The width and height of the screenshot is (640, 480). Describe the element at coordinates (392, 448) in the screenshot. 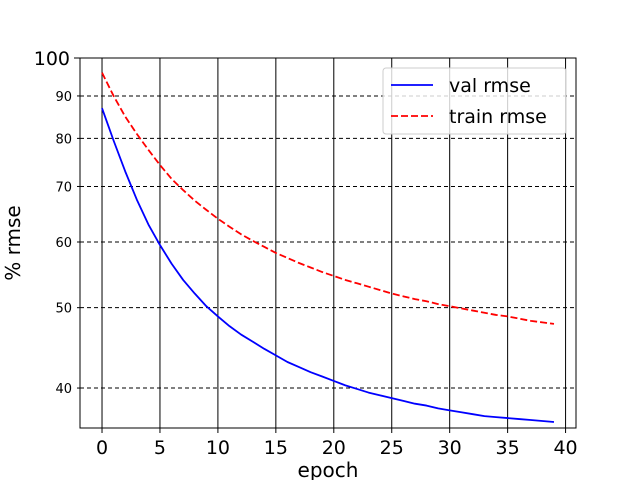

I see `x-tick-label: 25` at that location.